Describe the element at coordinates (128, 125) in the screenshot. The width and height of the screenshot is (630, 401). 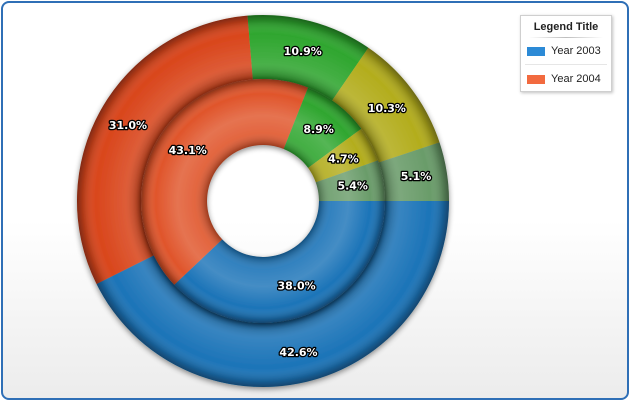
I see `outer-slice-label-1: 31.0%` at that location.